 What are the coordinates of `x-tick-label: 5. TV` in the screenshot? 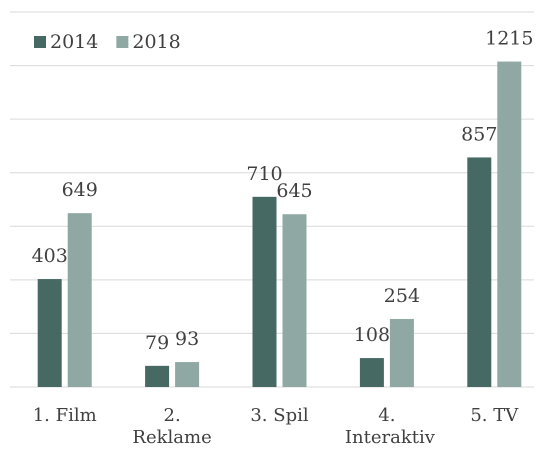 It's located at (494, 415).